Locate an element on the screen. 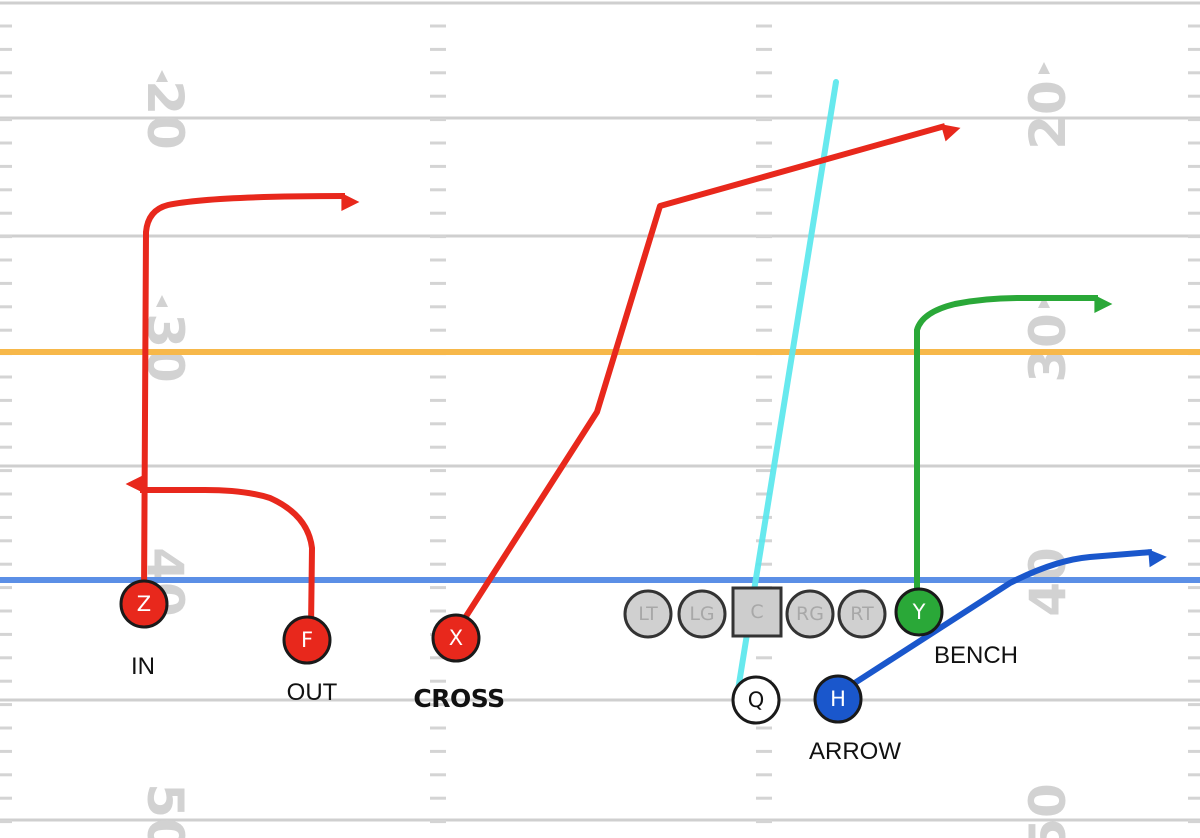 Image resolution: width=1200 pixels, height=838 pixels. player-x: X is located at coordinates (456, 638).